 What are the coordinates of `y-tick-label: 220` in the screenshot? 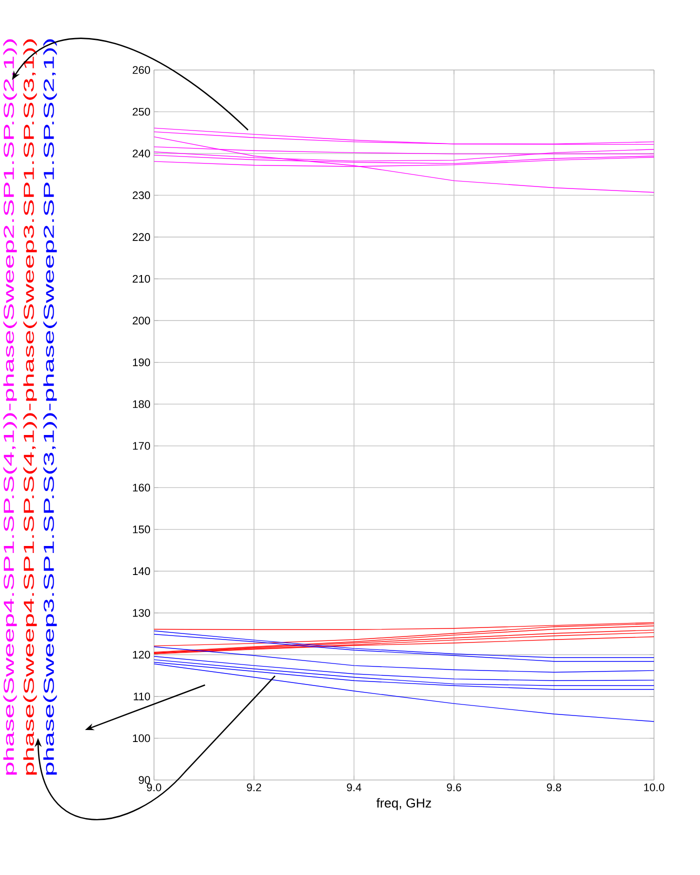 It's located at (141, 237).